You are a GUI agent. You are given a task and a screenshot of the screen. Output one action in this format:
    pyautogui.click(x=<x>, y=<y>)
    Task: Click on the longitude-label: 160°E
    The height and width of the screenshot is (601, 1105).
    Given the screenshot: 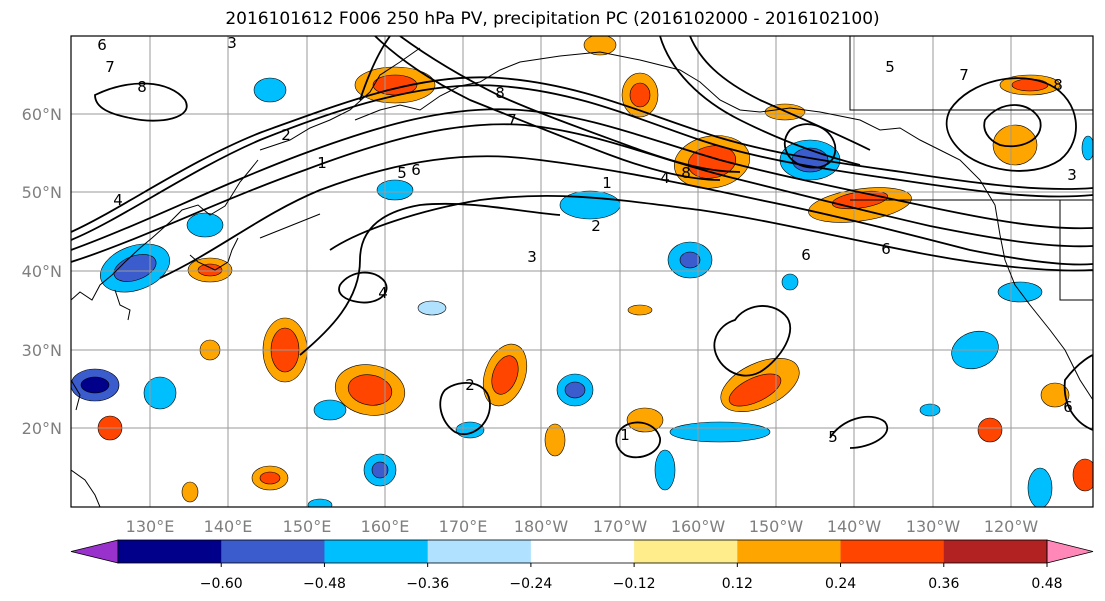 What is the action you would take?
    pyautogui.click(x=385, y=526)
    